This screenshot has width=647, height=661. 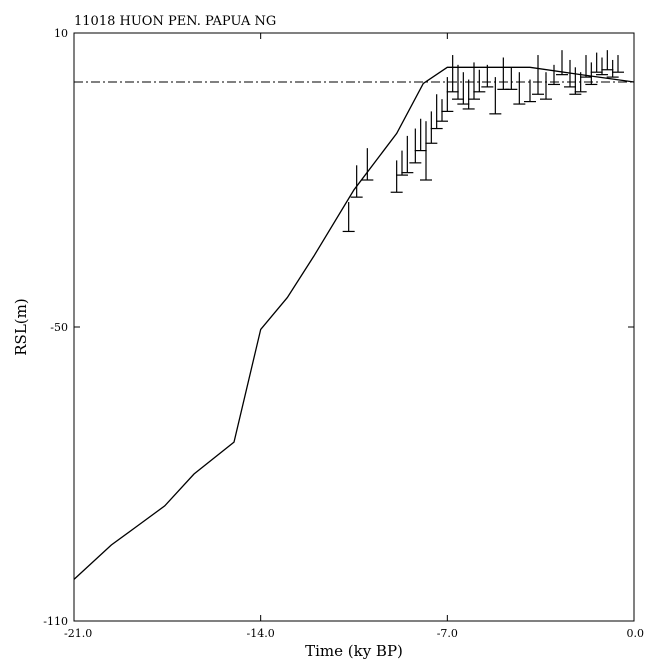 What do you see at coordinates (261, 633) in the screenshot?
I see `x-tick-label: -14.0` at bounding box center [261, 633].